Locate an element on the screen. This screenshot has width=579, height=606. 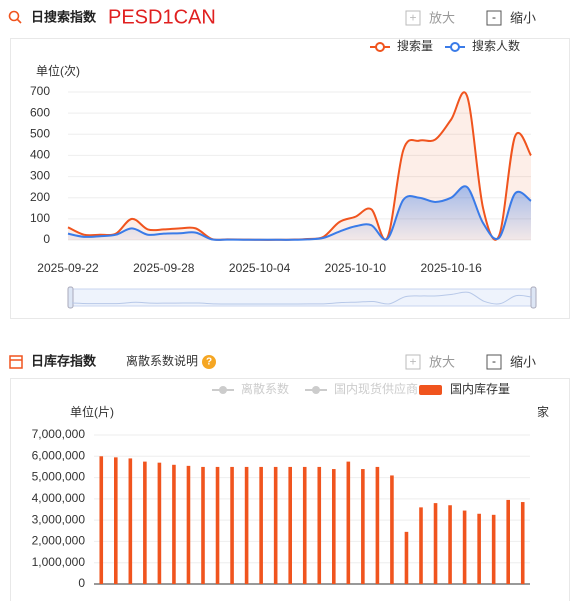
y-tick-label: 6,000,000 is located at coordinates (59, 455).